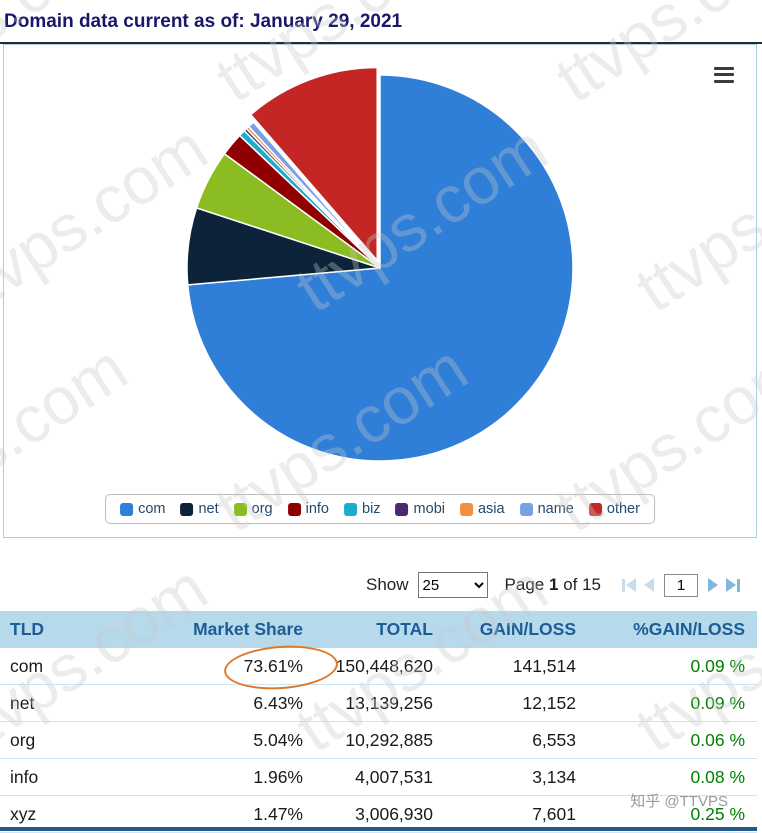  What do you see at coordinates (623, 585) in the screenshot?
I see `first-page-icon` at bounding box center [623, 585].